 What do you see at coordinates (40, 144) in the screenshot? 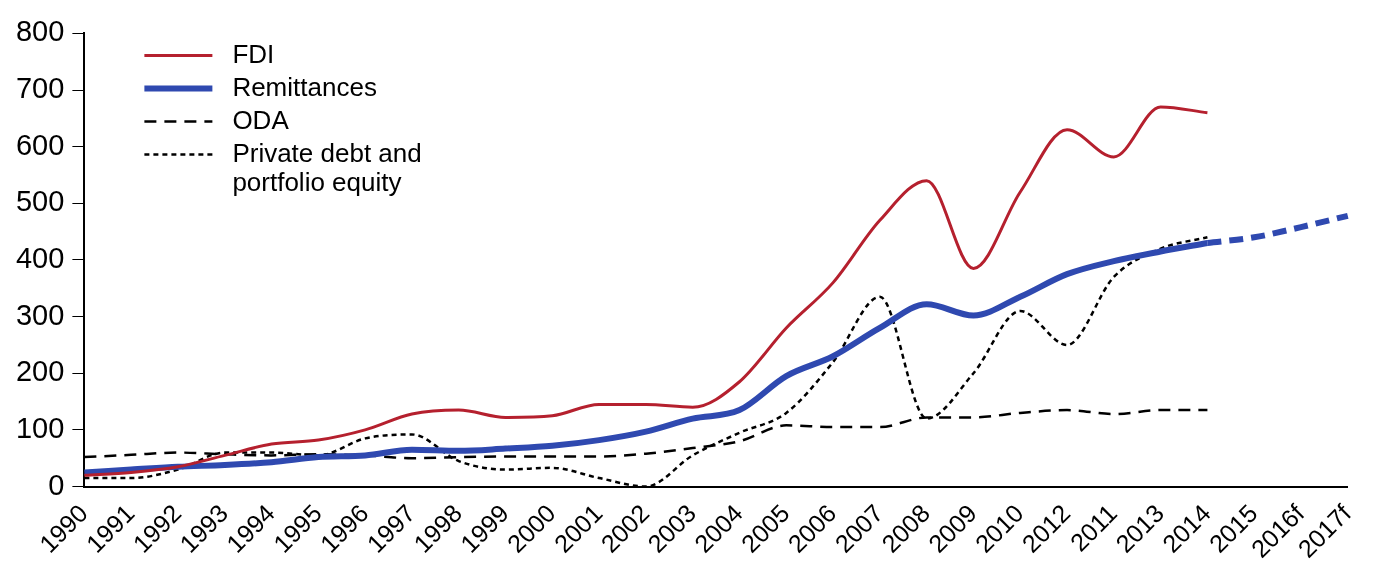
I see `y-tick-label: 600` at bounding box center [40, 144].